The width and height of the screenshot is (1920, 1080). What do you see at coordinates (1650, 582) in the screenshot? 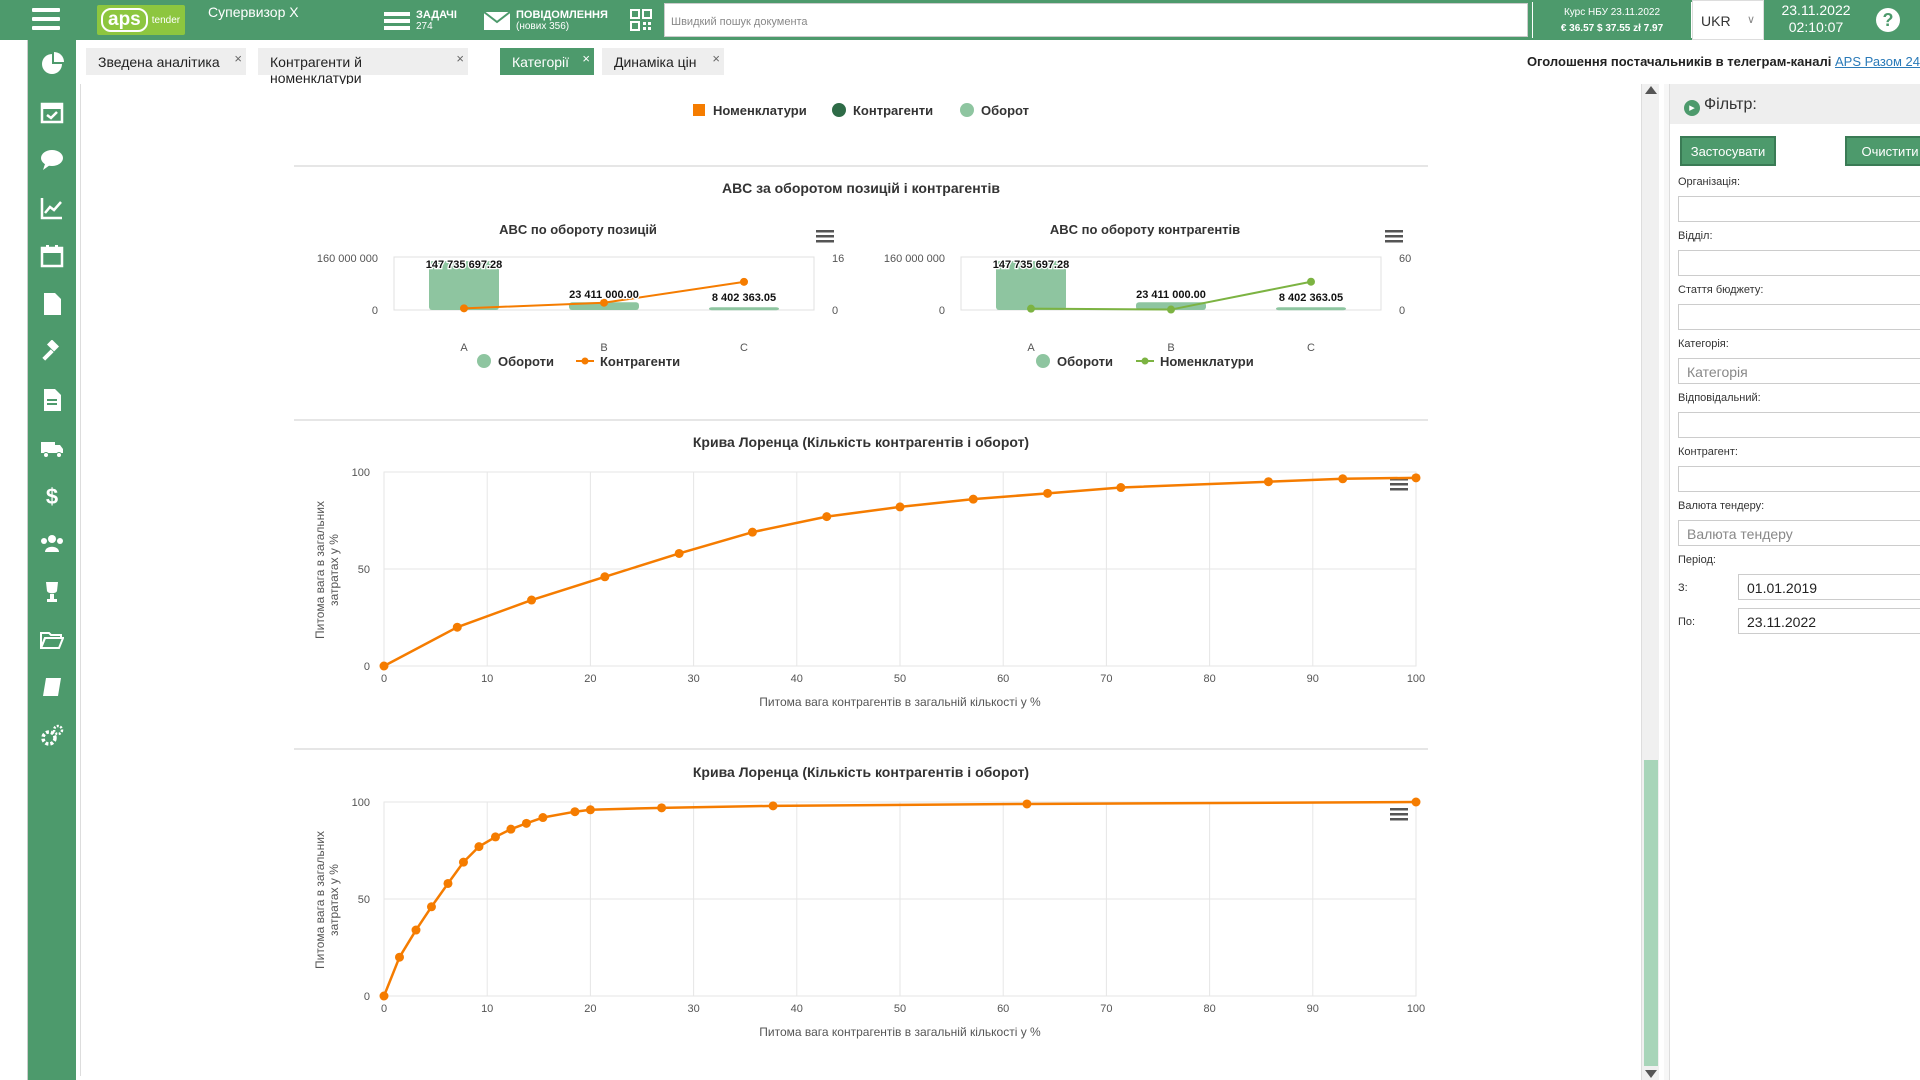
I see `content-scrollbar` at bounding box center [1650, 582].